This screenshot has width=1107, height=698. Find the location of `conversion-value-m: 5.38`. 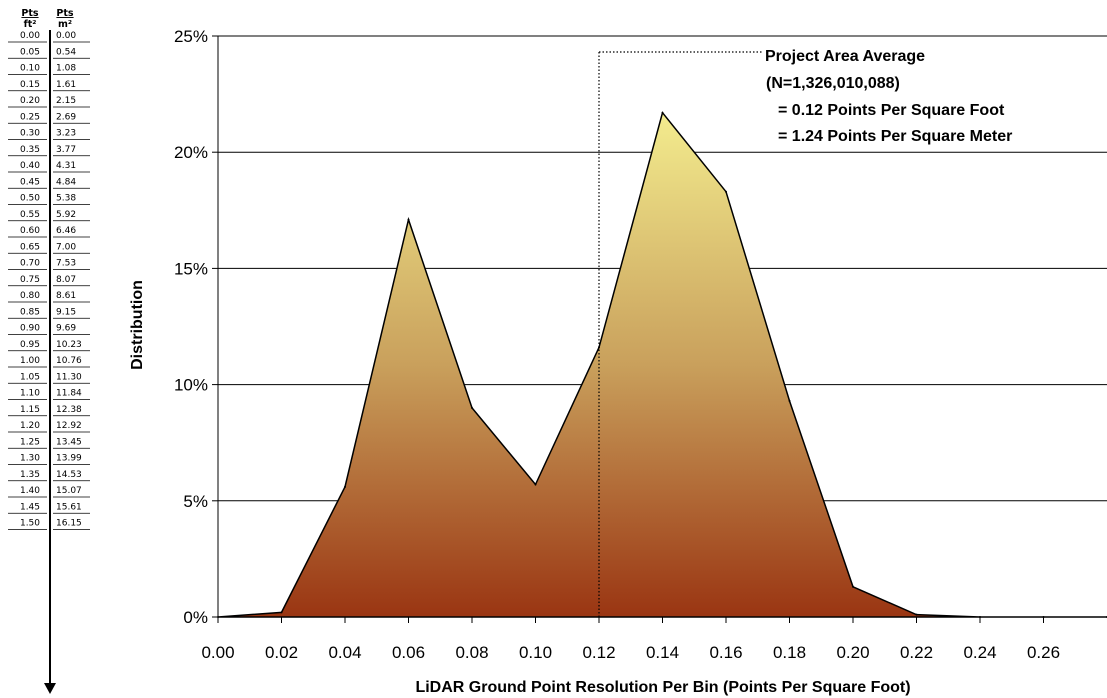

conversion-value-m: 5.38 is located at coordinates (66, 199).